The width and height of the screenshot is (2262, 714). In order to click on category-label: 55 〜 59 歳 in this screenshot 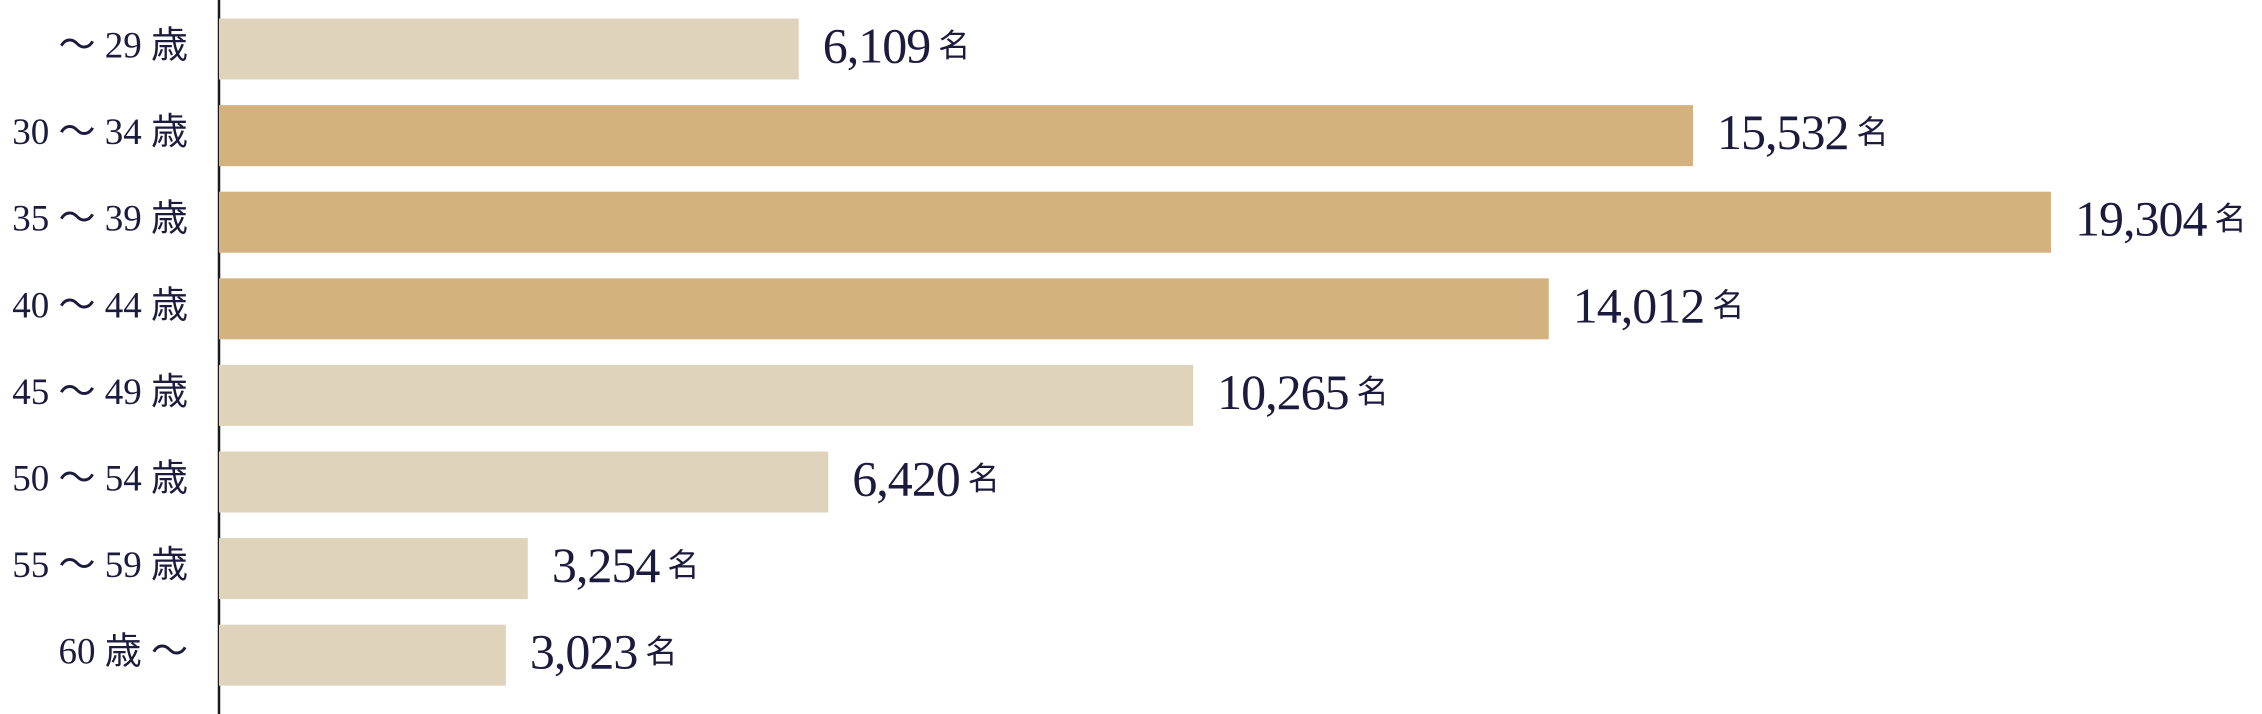, I will do `click(100, 565)`.